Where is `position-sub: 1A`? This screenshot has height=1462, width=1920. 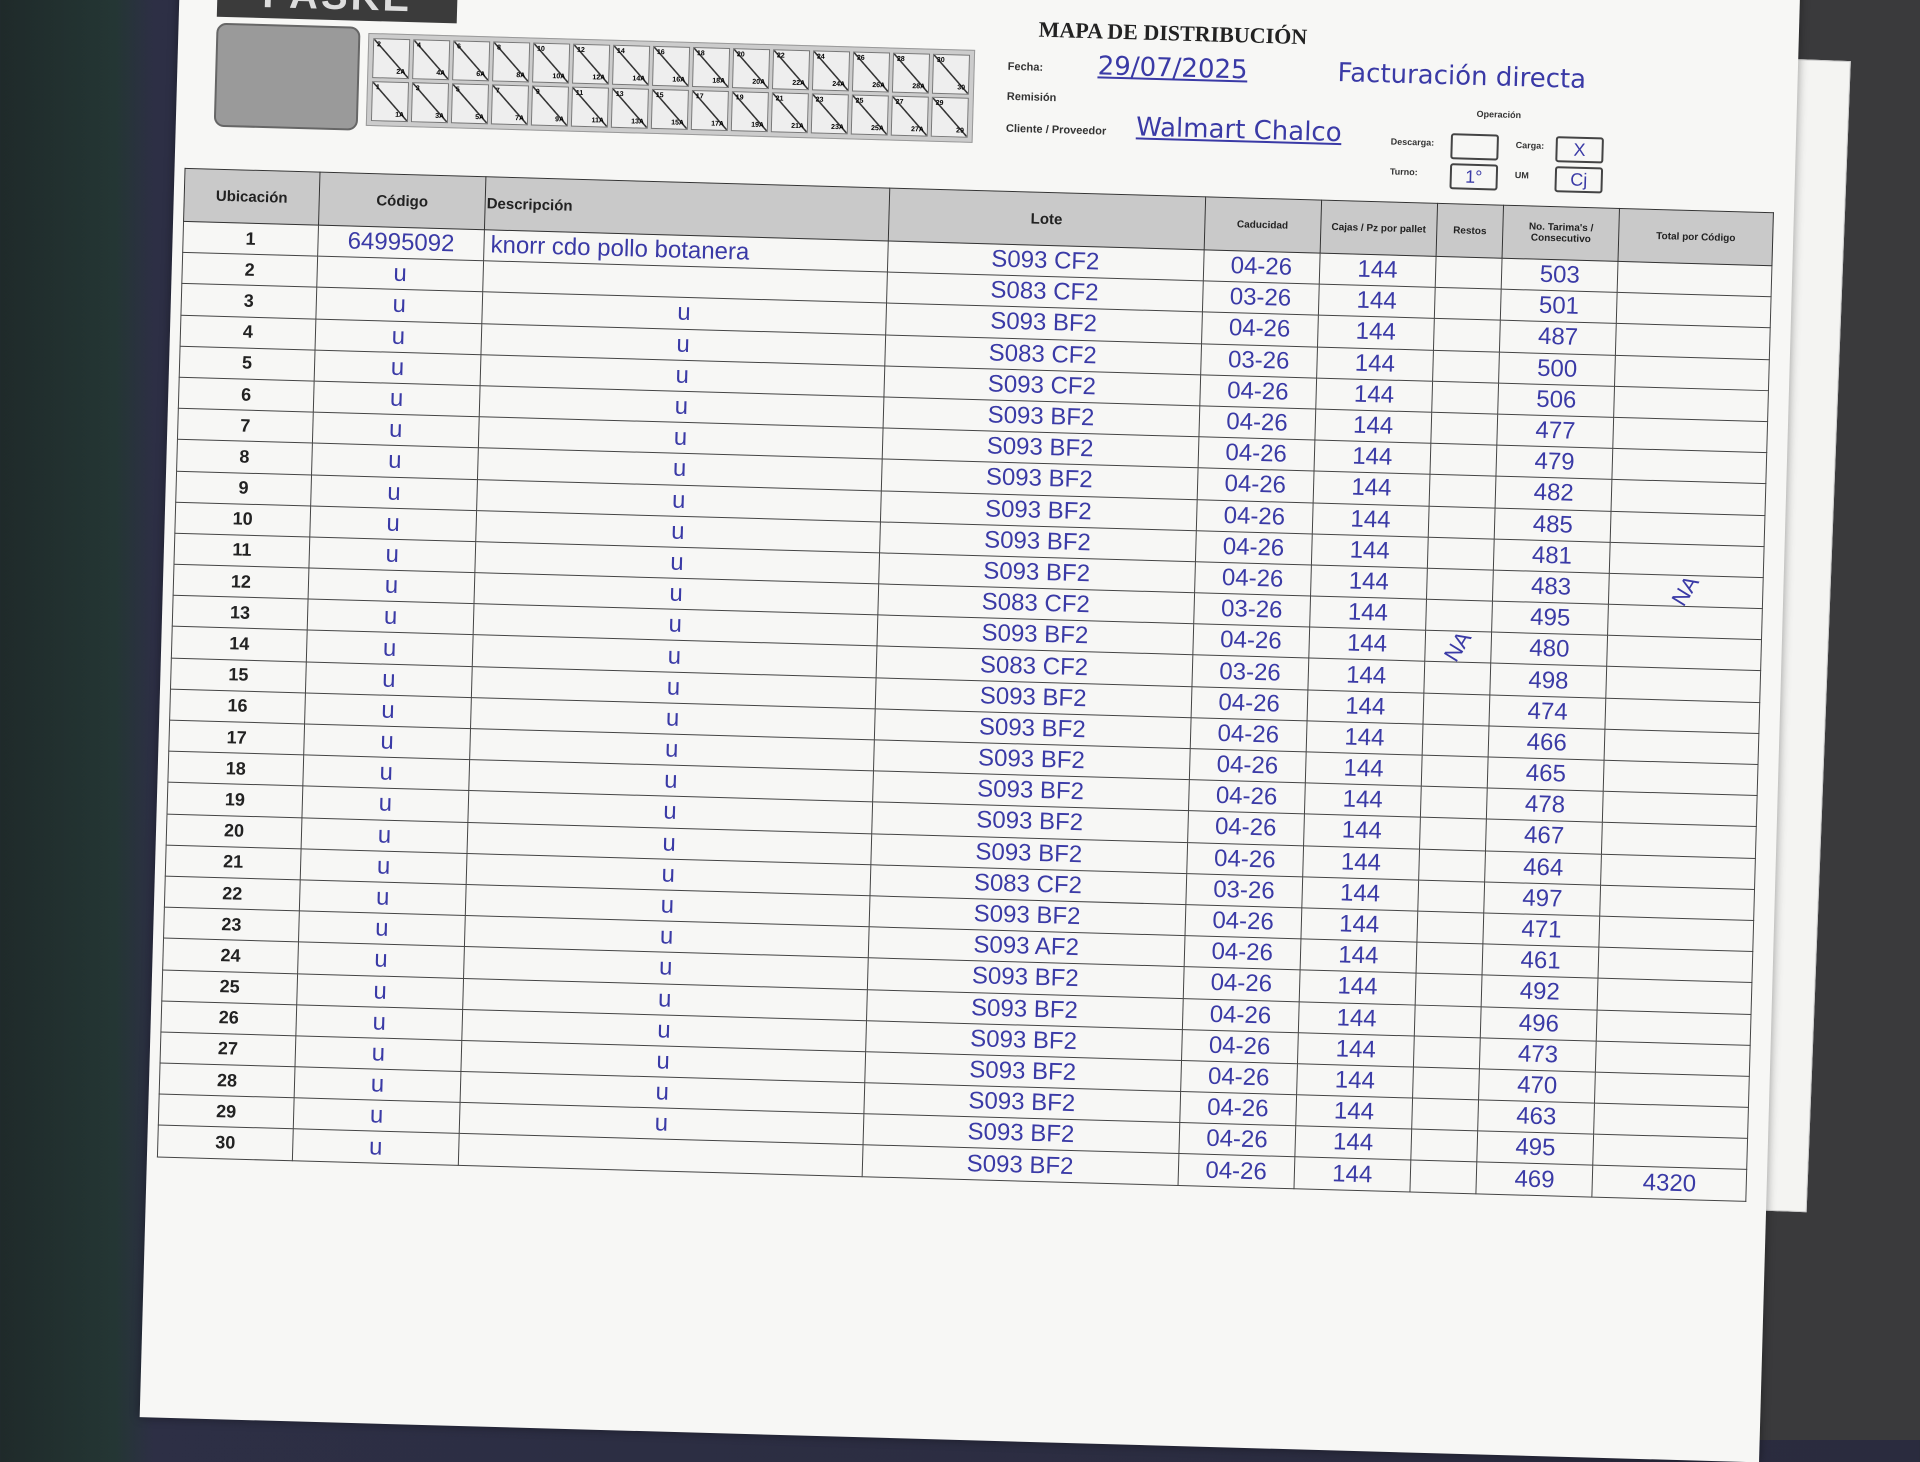
position-sub: 1A is located at coordinates (400, 115).